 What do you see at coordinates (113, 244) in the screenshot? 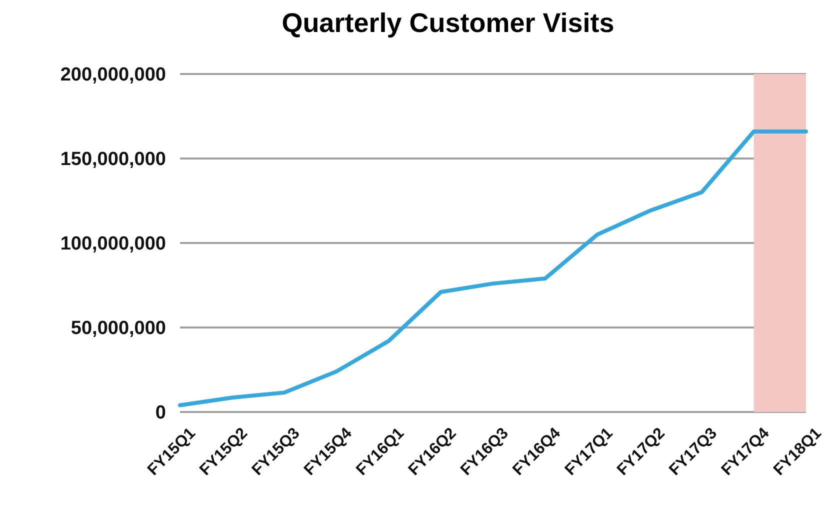
I see `y-tick-label: 100,000,000` at bounding box center [113, 244].